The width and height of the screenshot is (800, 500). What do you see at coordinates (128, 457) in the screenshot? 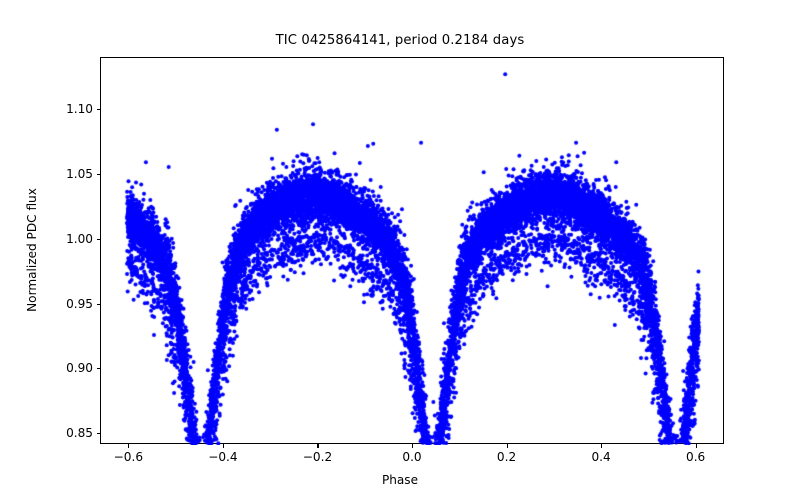
I see `x-tick-label: −0.6` at bounding box center [128, 457].